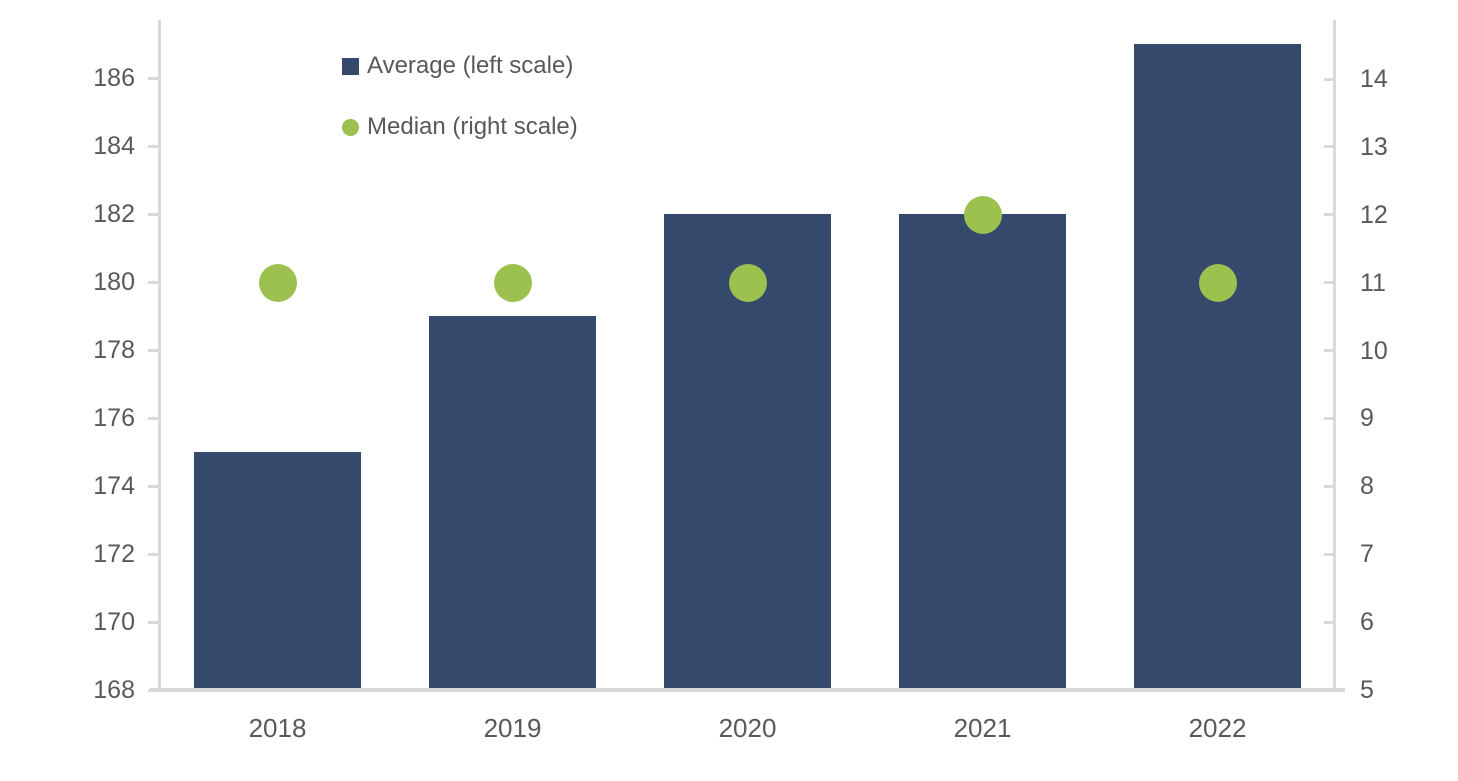  I want to click on x-axis-label-2018: 2018, so click(277, 728).